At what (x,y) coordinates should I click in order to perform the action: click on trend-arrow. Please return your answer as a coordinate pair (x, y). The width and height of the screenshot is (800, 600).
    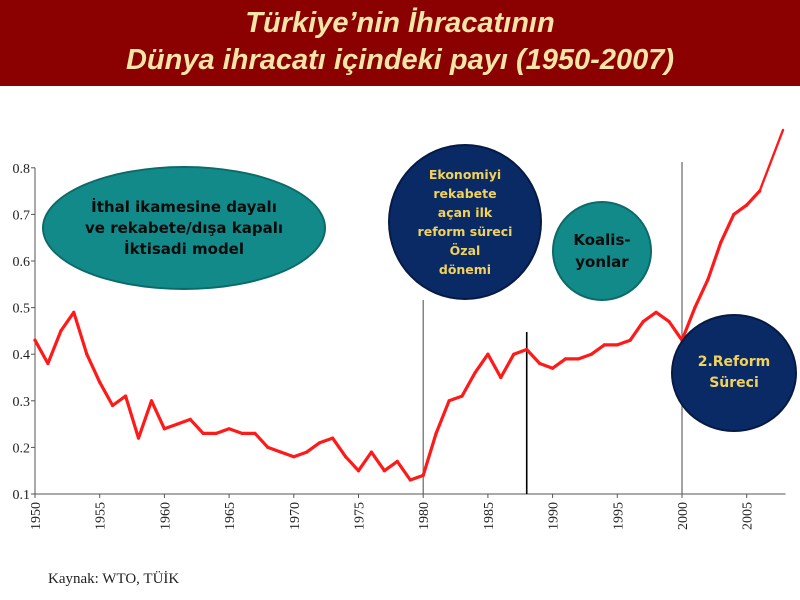
    Looking at the image, I should click on (771, 160).